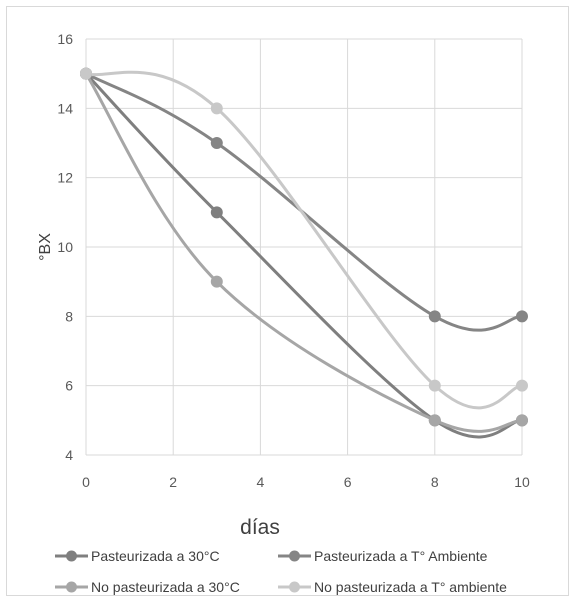 The width and height of the screenshot is (575, 603). Describe the element at coordinates (216, 212) in the screenshot. I see `data-point-pasteurizada-30c` at that location.